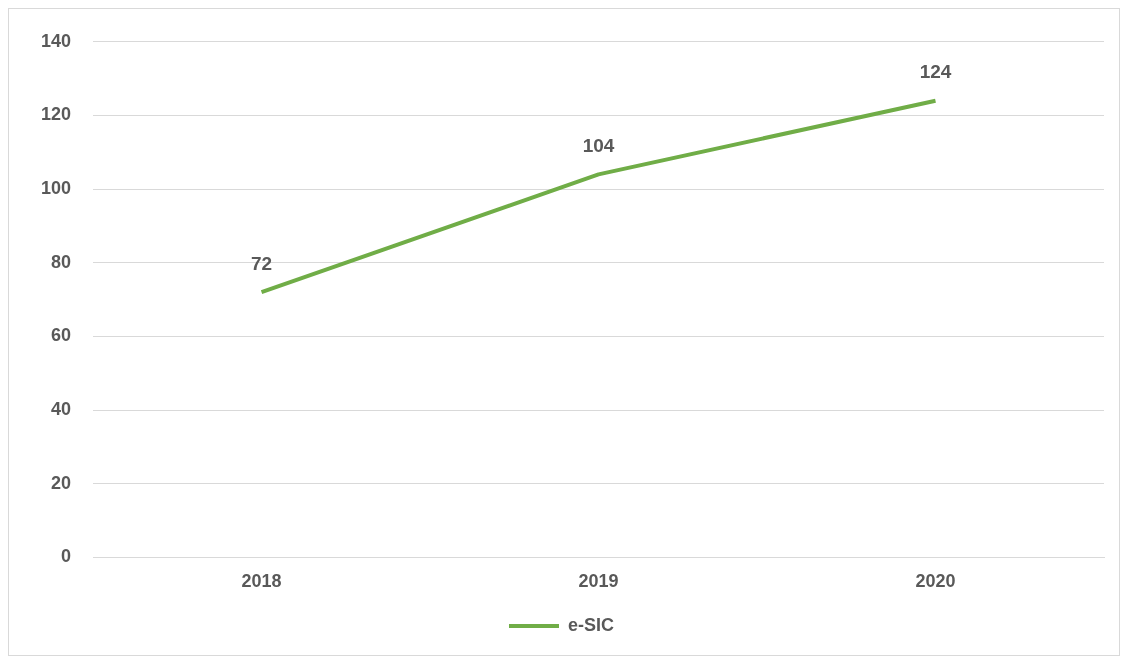 Image resolution: width=1130 pixels, height=666 pixels. I want to click on y-tick-label: 100, so click(56, 188).